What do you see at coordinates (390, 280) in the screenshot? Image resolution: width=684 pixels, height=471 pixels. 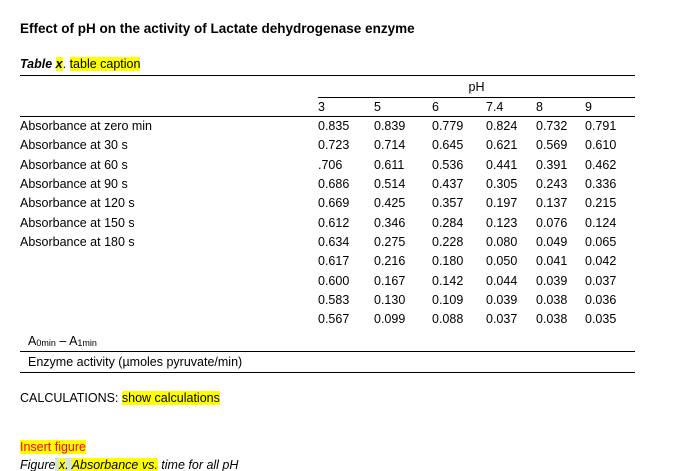 I see `cell-value: 0.167` at bounding box center [390, 280].